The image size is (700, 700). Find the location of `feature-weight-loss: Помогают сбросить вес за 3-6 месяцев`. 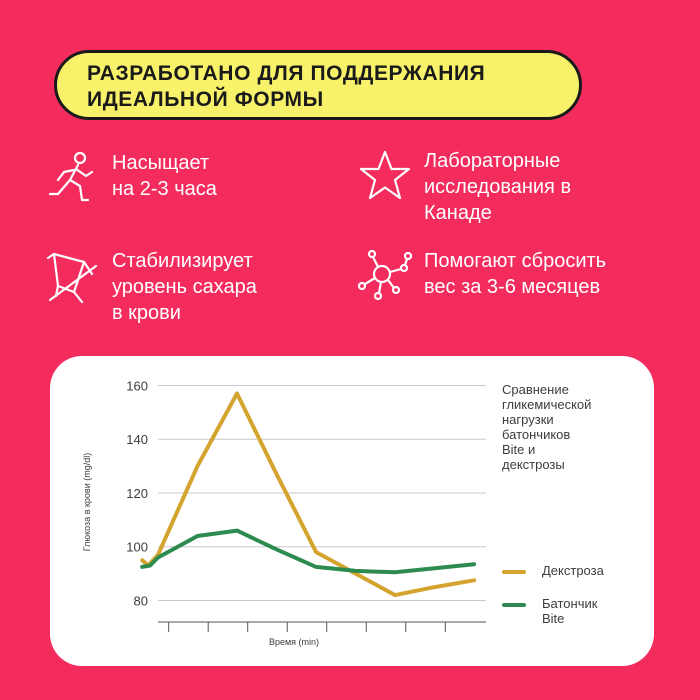

feature-weight-loss: Помогают сбросить вес за 3-6 месяцев is located at coordinates (481, 277).